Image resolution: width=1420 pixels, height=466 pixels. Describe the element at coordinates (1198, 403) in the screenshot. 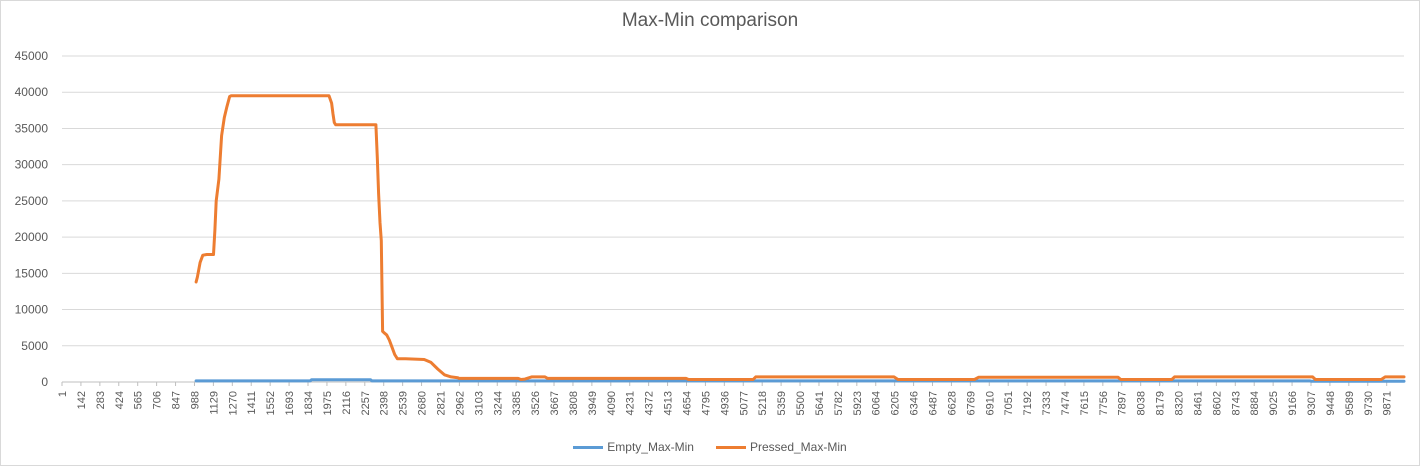

I see `x-tick-label: 8461` at that location.